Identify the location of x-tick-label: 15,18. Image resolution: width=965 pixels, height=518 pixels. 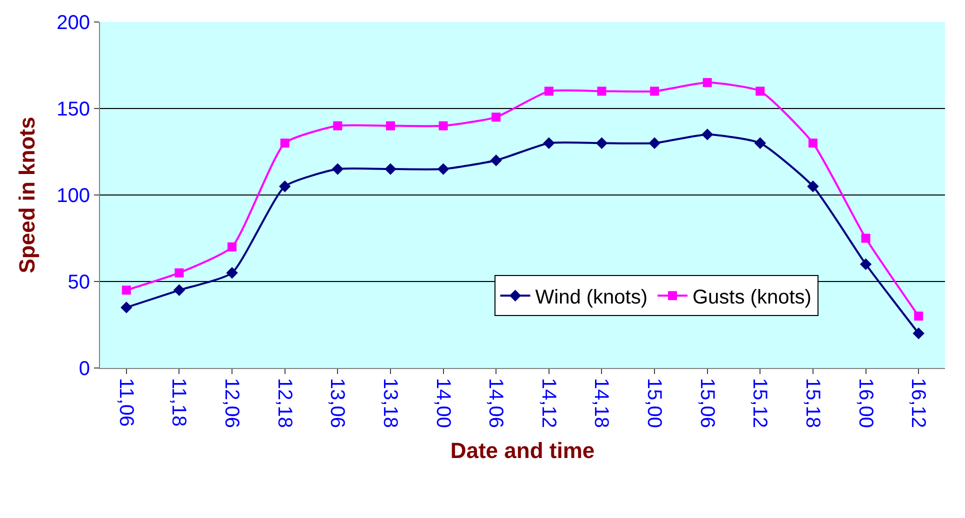
(812, 403).